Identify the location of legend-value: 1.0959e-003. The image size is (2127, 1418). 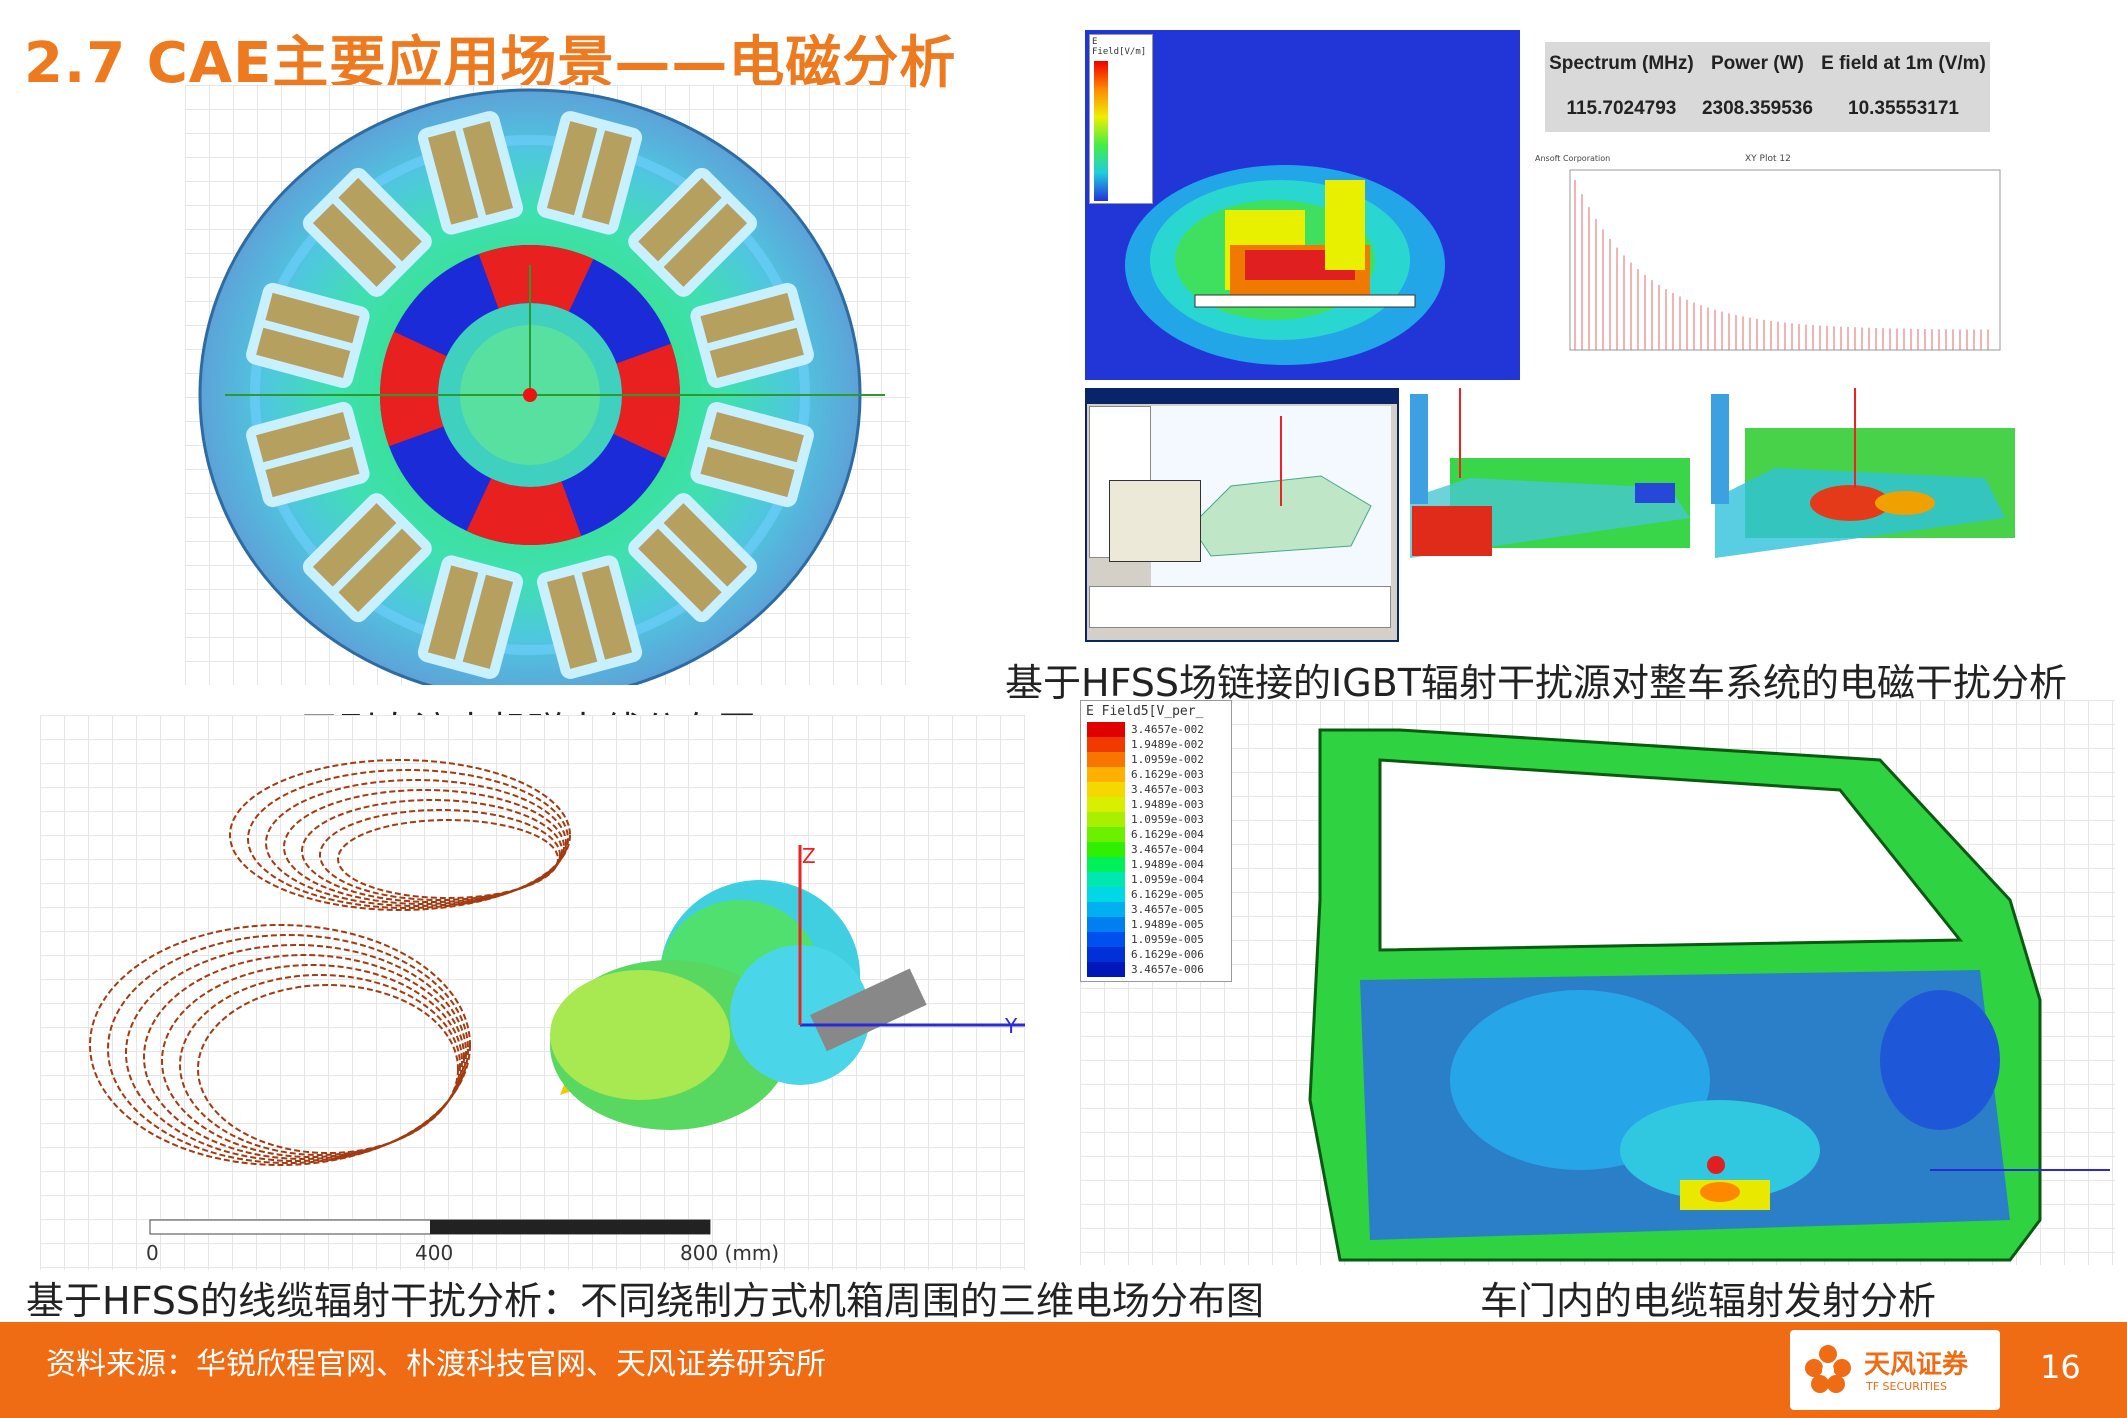
(1167, 819).